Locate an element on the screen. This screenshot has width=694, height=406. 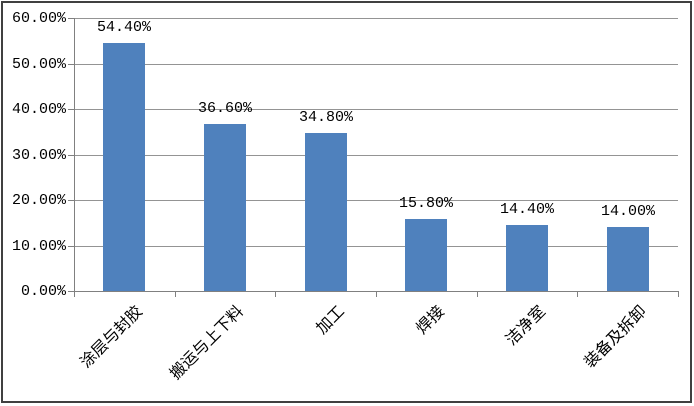
x-category-label: 焊接 is located at coordinates (431, 320).